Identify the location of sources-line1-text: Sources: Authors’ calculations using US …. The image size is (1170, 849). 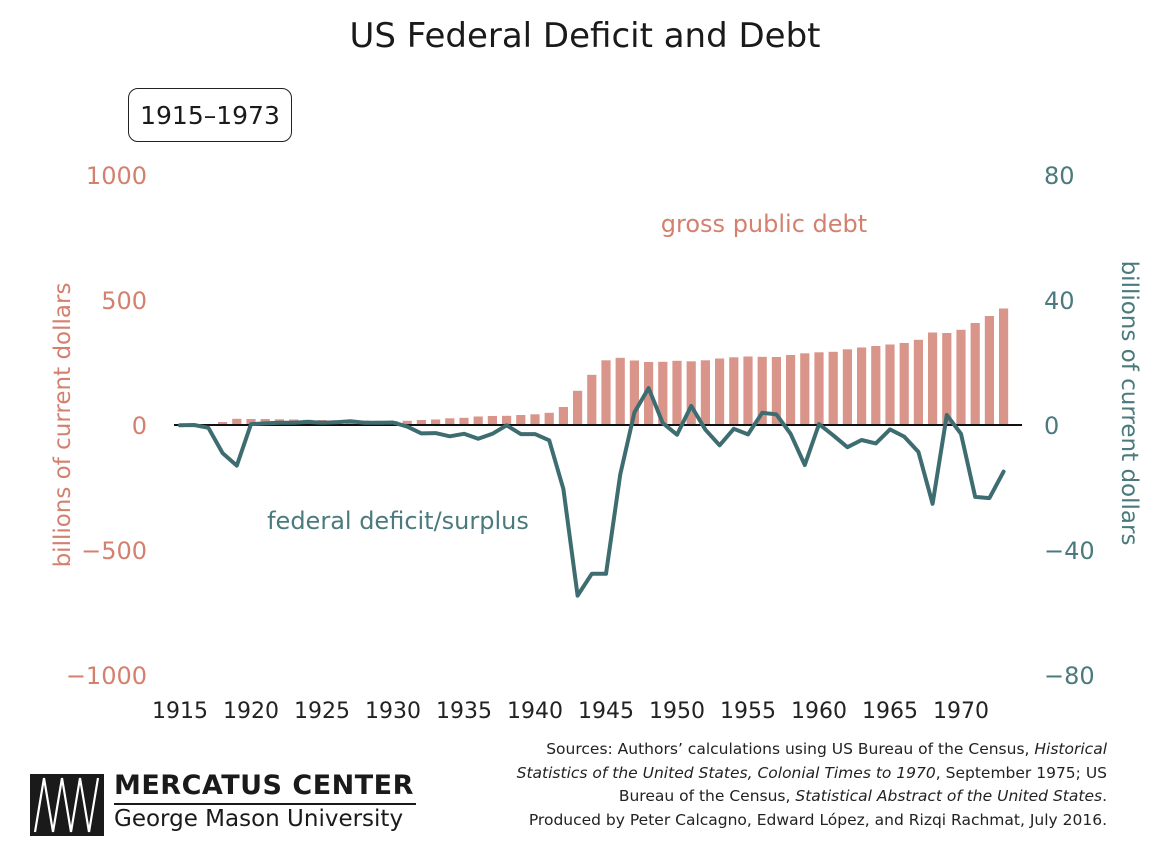
(790, 749).